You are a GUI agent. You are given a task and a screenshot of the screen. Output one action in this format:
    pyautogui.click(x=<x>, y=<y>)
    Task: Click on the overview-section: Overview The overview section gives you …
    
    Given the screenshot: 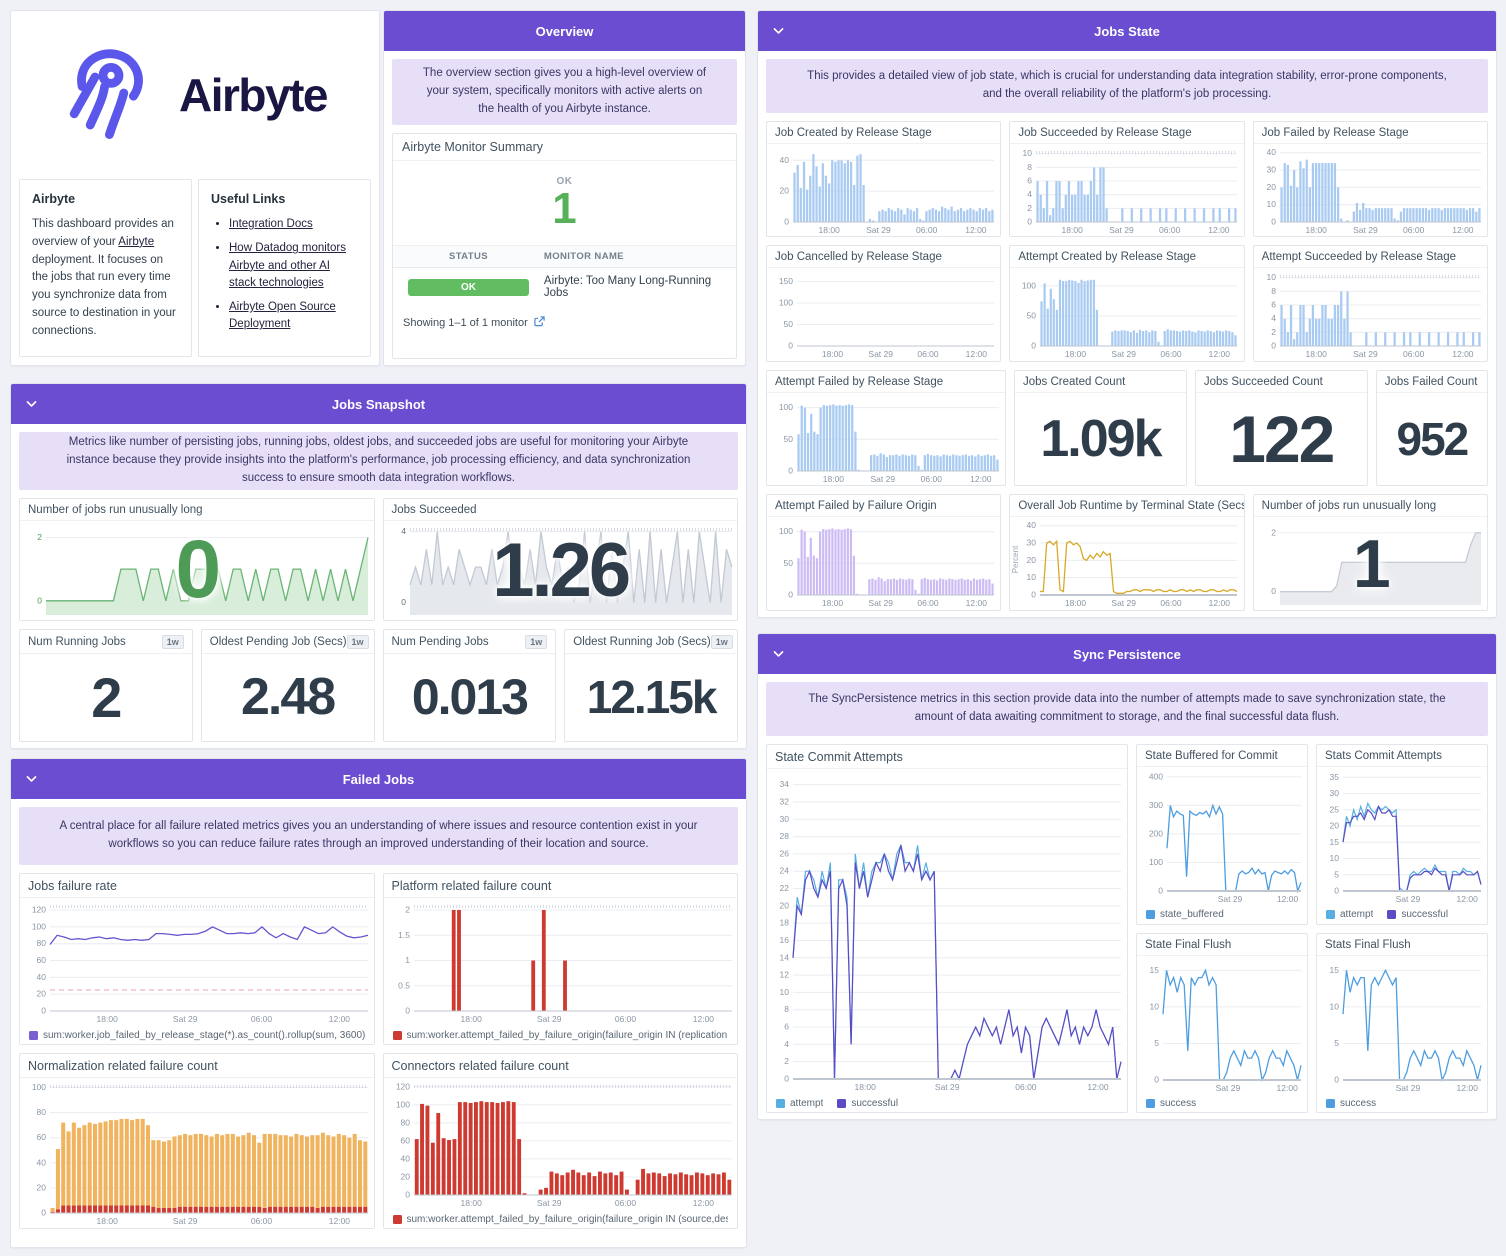 What is the action you would take?
    pyautogui.click(x=564, y=188)
    